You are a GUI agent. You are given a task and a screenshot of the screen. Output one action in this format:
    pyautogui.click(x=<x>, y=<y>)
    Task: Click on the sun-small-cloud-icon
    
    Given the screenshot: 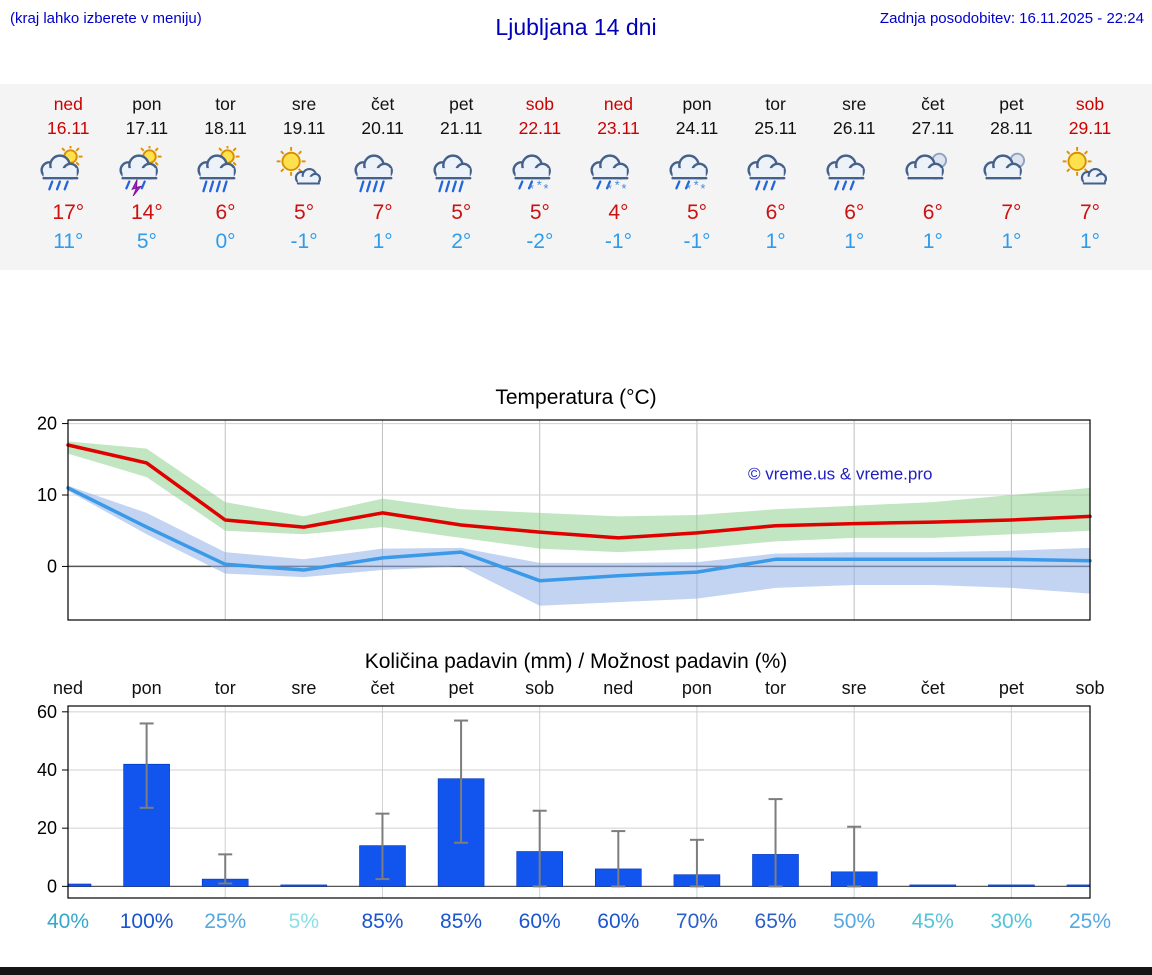 What is the action you would take?
    pyautogui.click(x=298, y=165)
    